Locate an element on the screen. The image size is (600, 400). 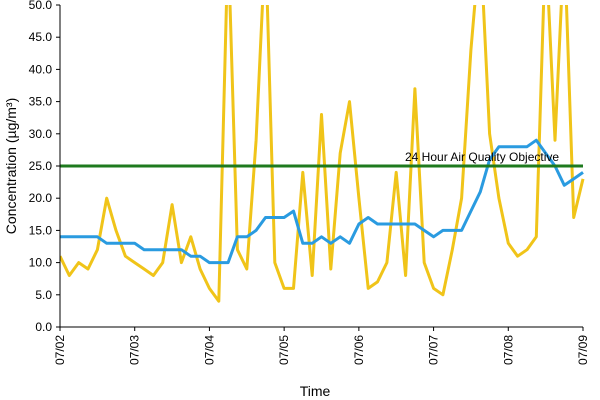
x-tick-label: 07/08 is located at coordinates (508, 350).